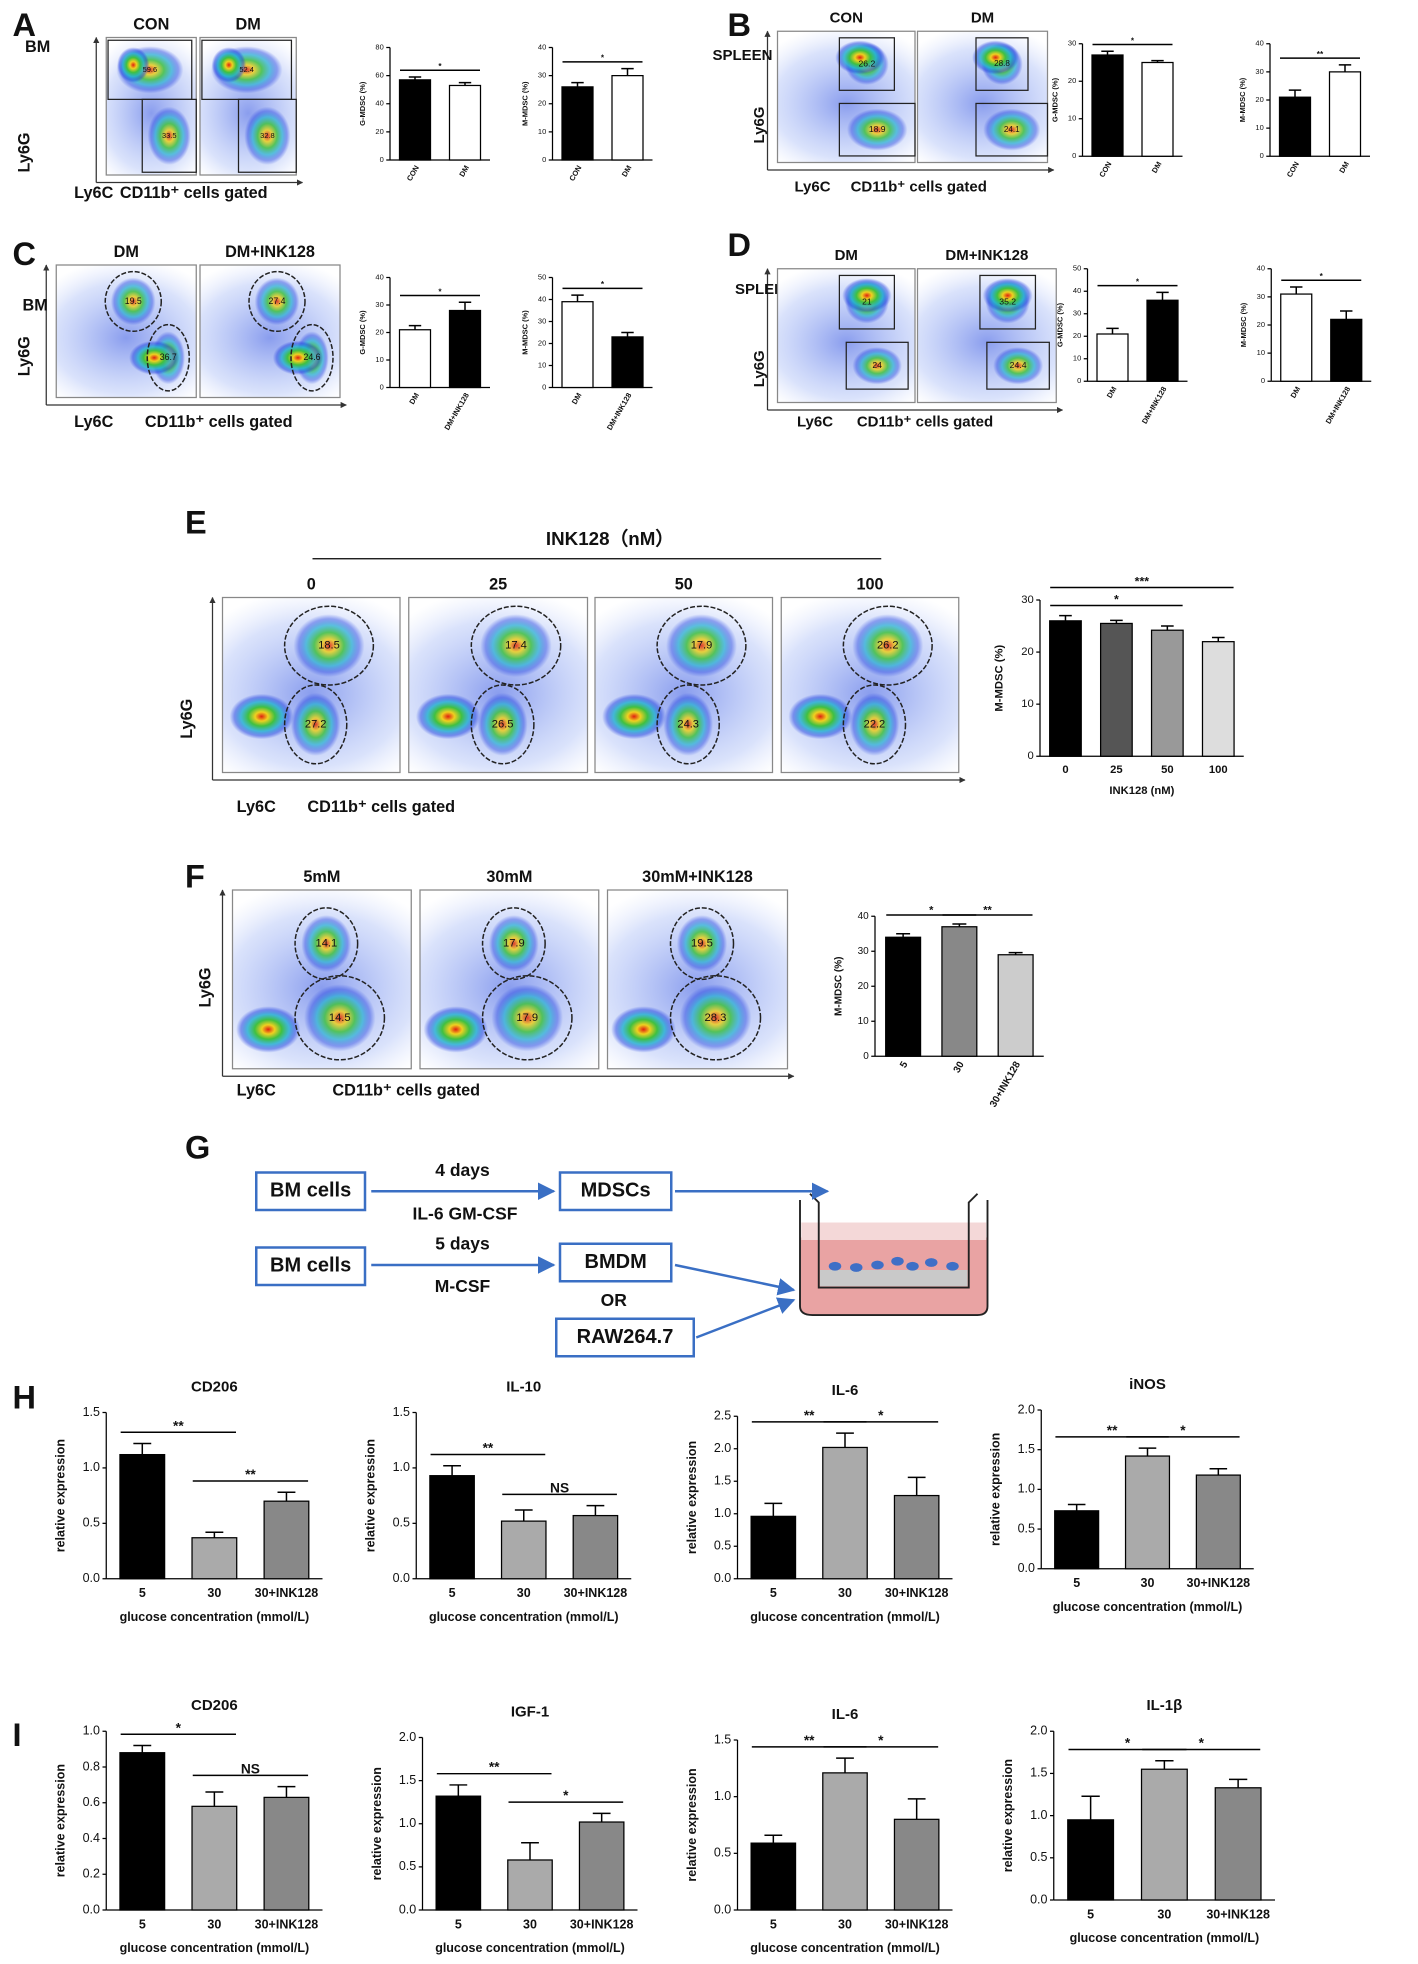 The width and height of the screenshot is (1418, 1964). I want to click on or-label: OR, so click(614, 1300).